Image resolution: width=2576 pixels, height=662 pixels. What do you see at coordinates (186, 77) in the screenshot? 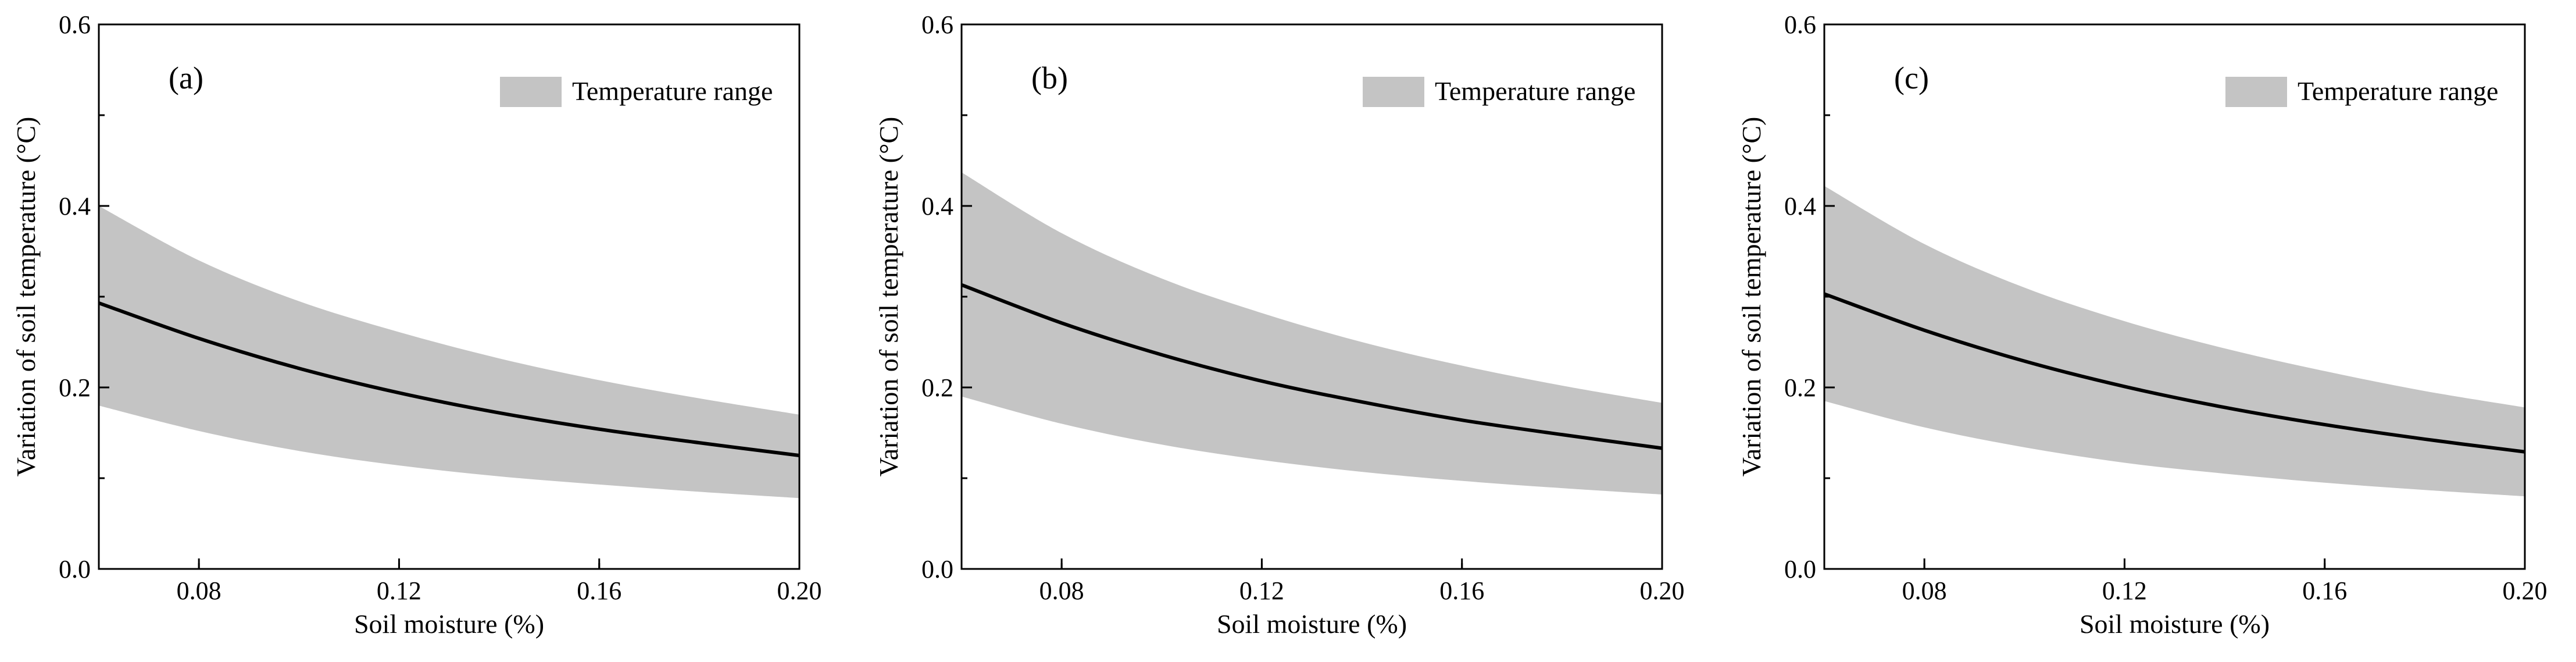
I see `panel-label: (a)` at bounding box center [186, 77].